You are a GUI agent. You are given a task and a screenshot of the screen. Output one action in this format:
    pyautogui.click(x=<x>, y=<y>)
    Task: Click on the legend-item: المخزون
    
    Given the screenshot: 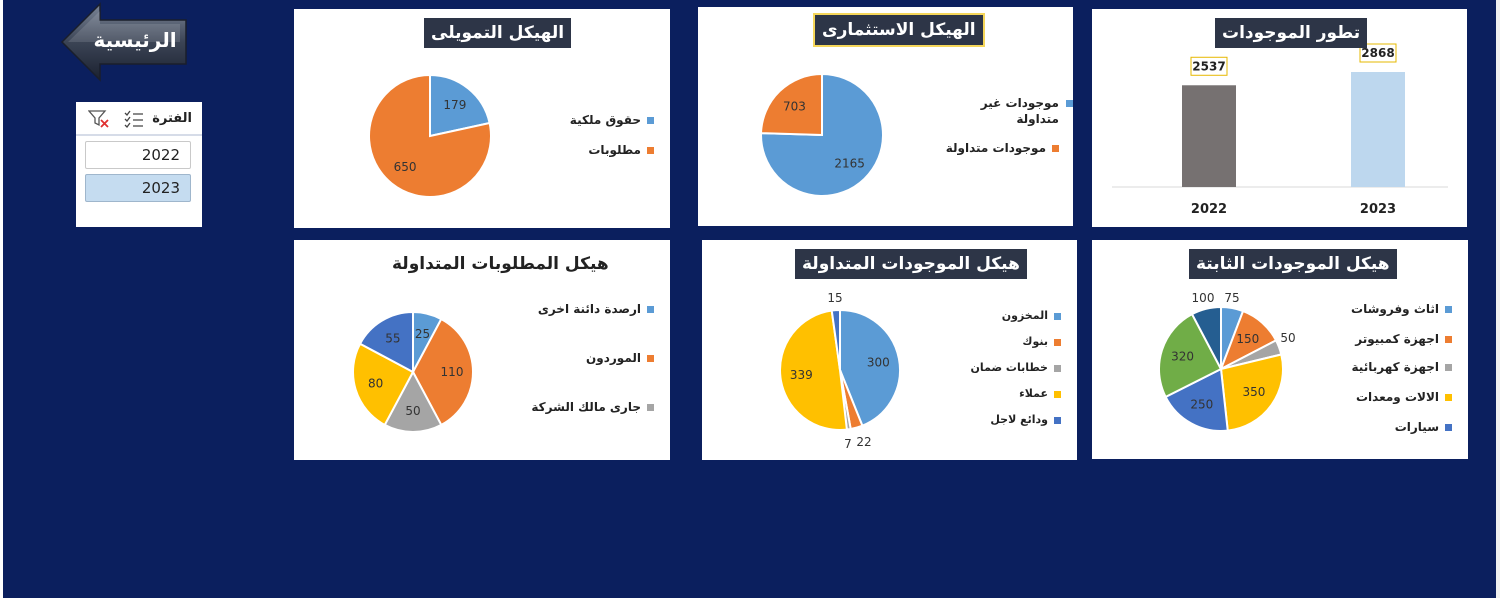 What is the action you would take?
    pyautogui.click(x=1031, y=315)
    